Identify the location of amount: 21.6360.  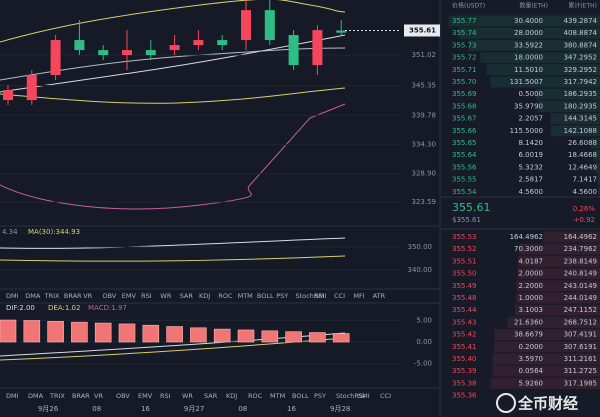
(528, 322).